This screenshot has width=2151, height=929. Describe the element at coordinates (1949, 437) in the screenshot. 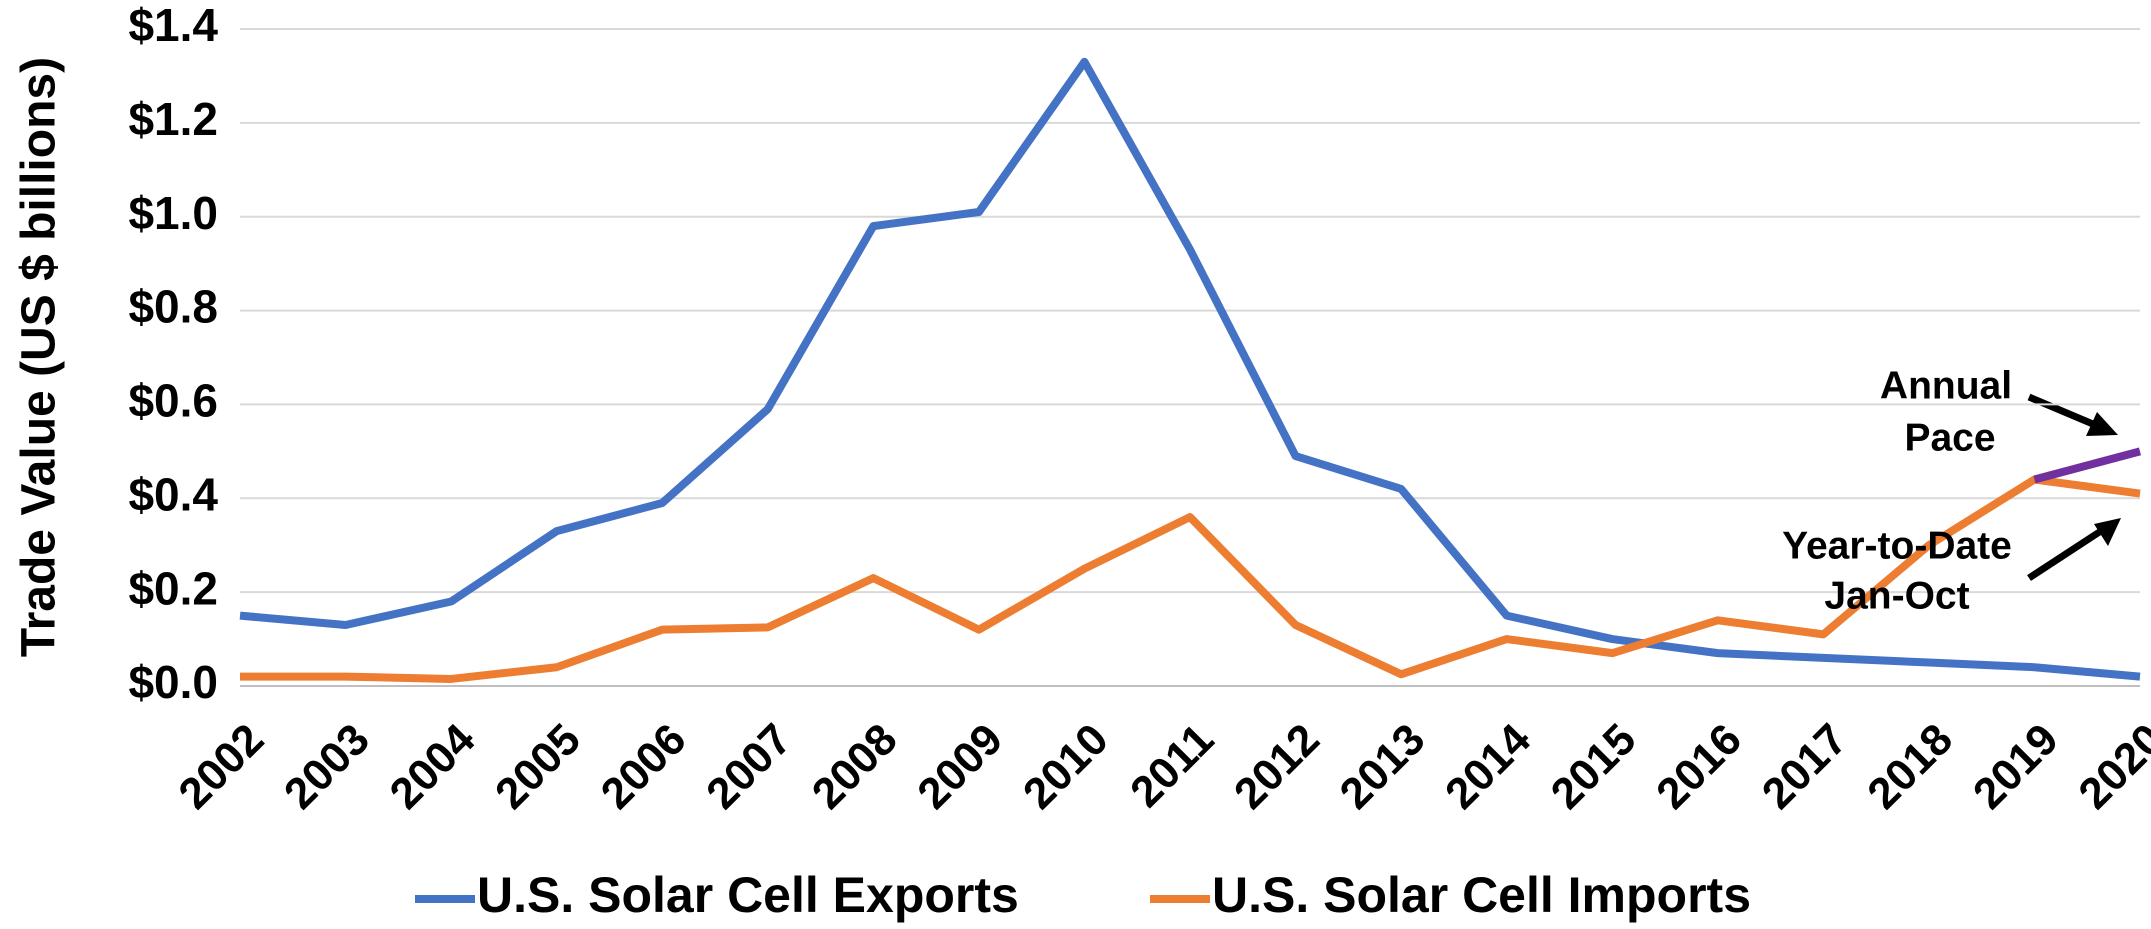

I see `annotation: Pace` at that location.